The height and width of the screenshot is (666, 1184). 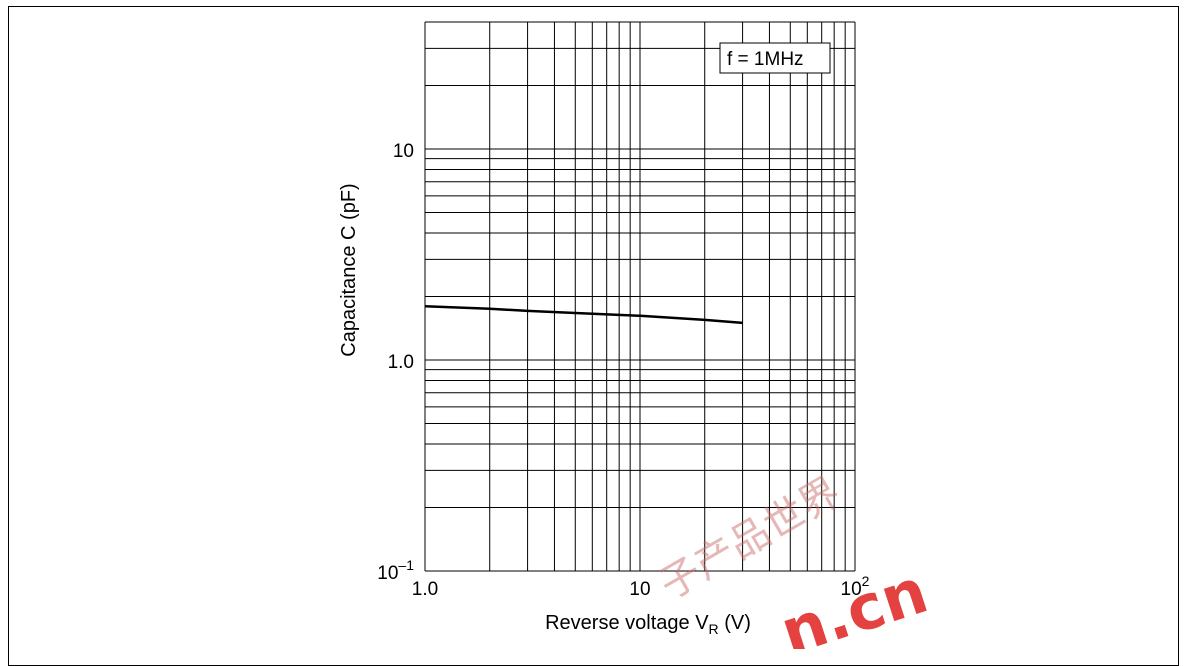 I want to click on y-tick-exponent: –1, so click(x=406, y=565).